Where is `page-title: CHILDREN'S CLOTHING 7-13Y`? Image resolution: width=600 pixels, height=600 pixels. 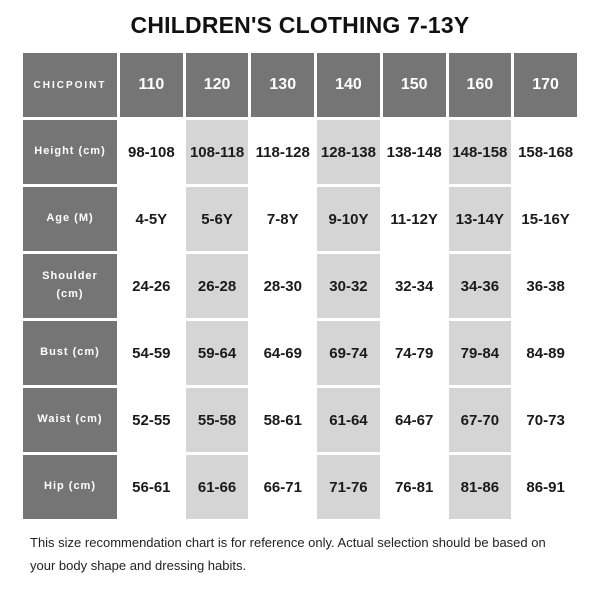 page-title: CHILDREN'S CLOTHING 7-13Y is located at coordinates (300, 25).